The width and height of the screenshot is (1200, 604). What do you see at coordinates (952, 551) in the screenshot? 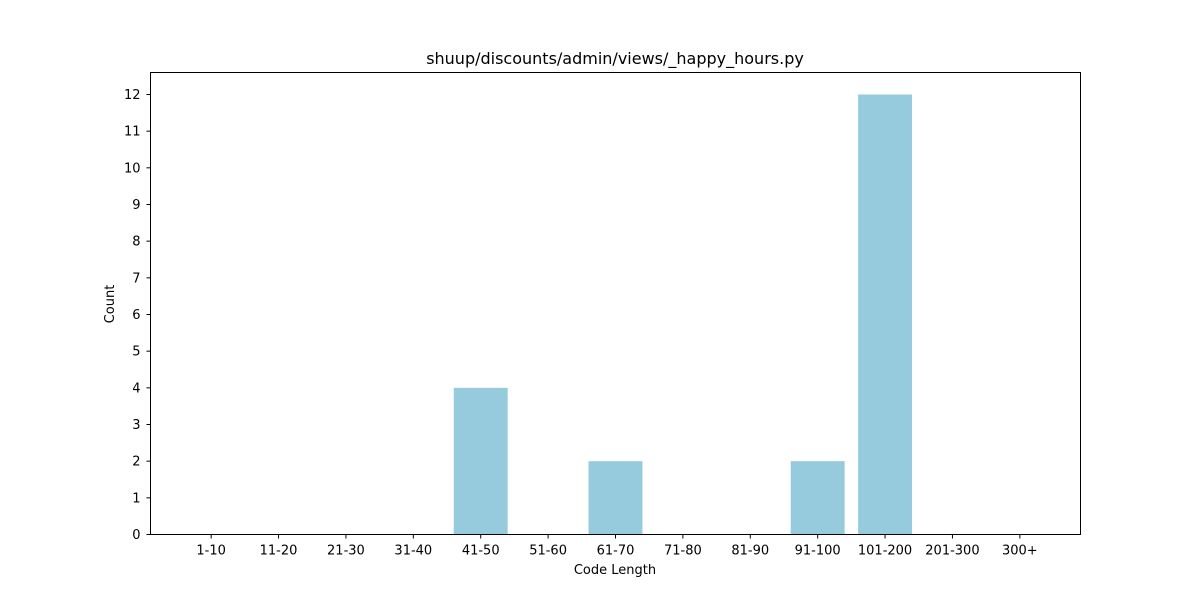
I see `x-tick-label: 201-300` at bounding box center [952, 551].